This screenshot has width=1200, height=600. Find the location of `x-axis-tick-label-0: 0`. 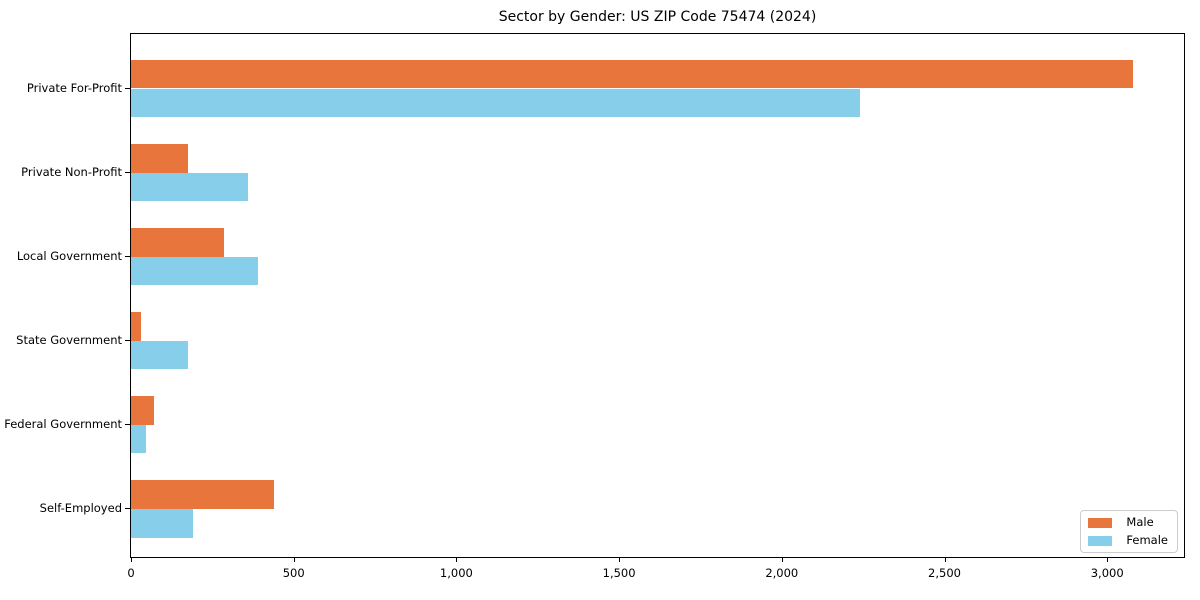

x-axis-tick-label-0: 0 is located at coordinates (131, 573).